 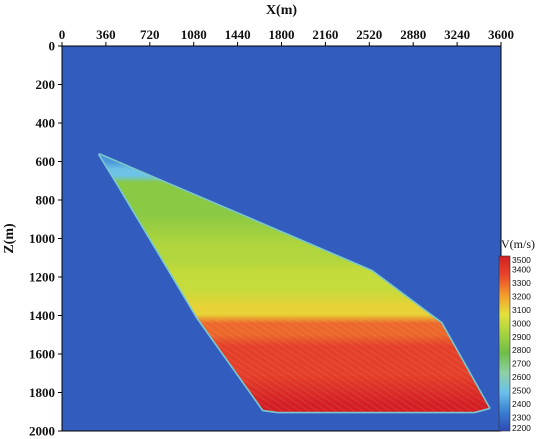 What do you see at coordinates (150, 34) in the screenshot?
I see `x-tick-label: 720` at bounding box center [150, 34].